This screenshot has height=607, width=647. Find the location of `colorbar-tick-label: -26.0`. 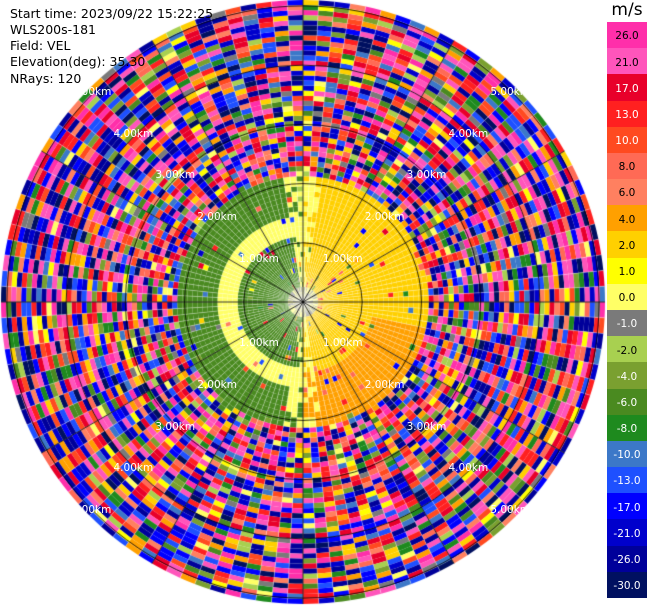

colorbar-tick-label: -26.0 is located at coordinates (627, 560).